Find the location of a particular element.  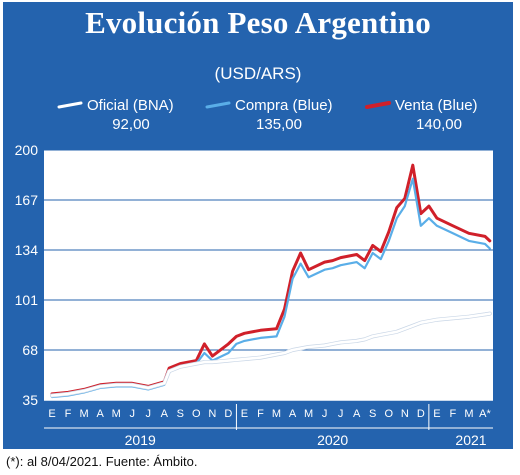

y-tick-label: 167 is located at coordinates (27, 200).